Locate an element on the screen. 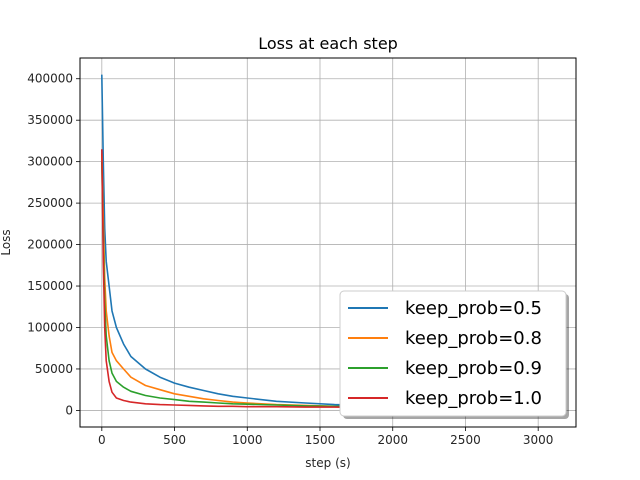 Image resolution: width=640 pixels, height=480 pixels. legend-label: keep_prob=0.8 is located at coordinates (473, 338).